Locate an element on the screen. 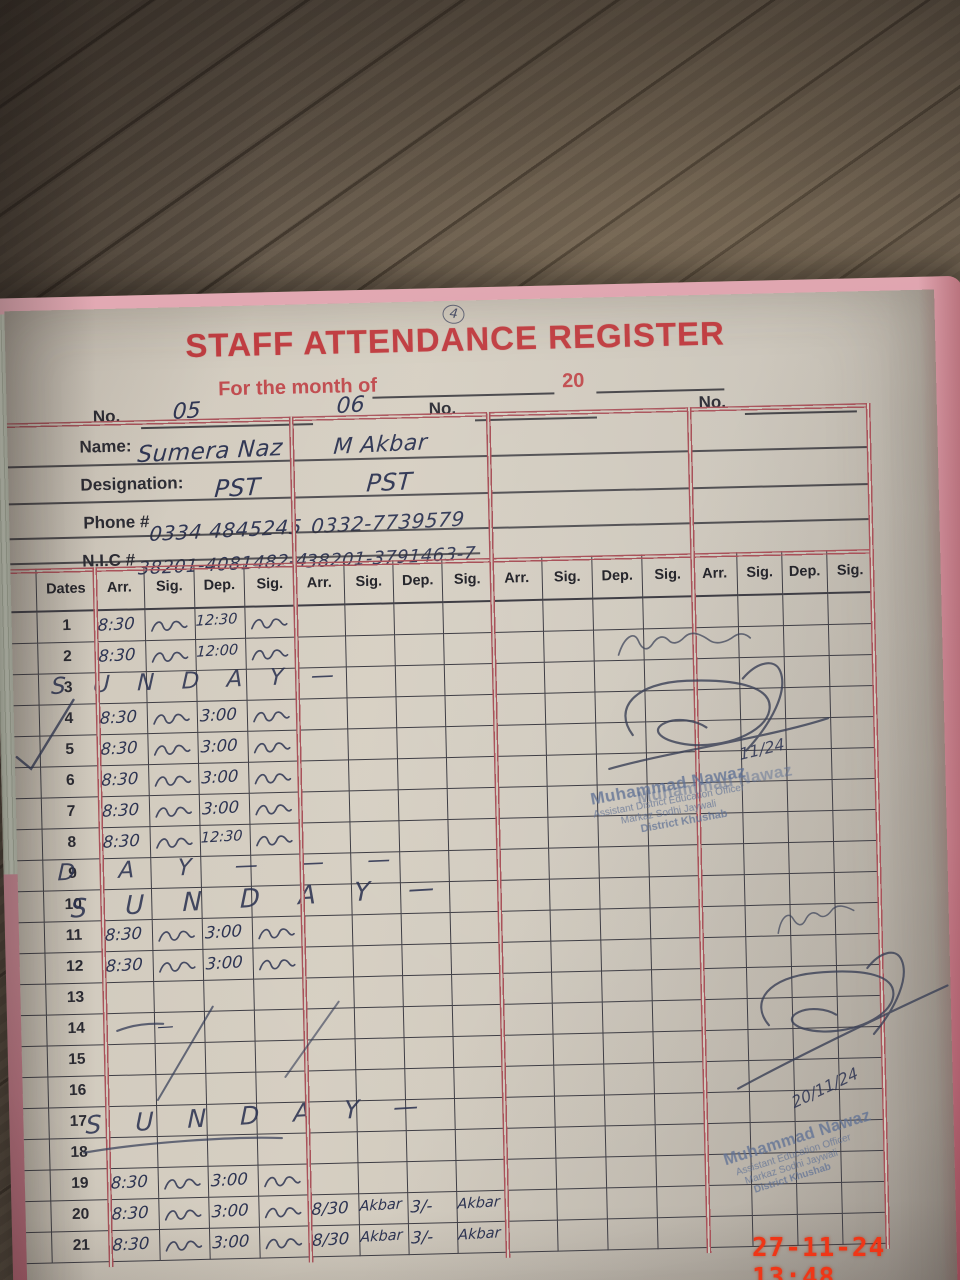 Image resolution: width=960 pixels, height=1280 pixels. attendance-row: 20 8:30 3:00 8/30 Akbar 3/- Akbar is located at coordinates (471, 1207).